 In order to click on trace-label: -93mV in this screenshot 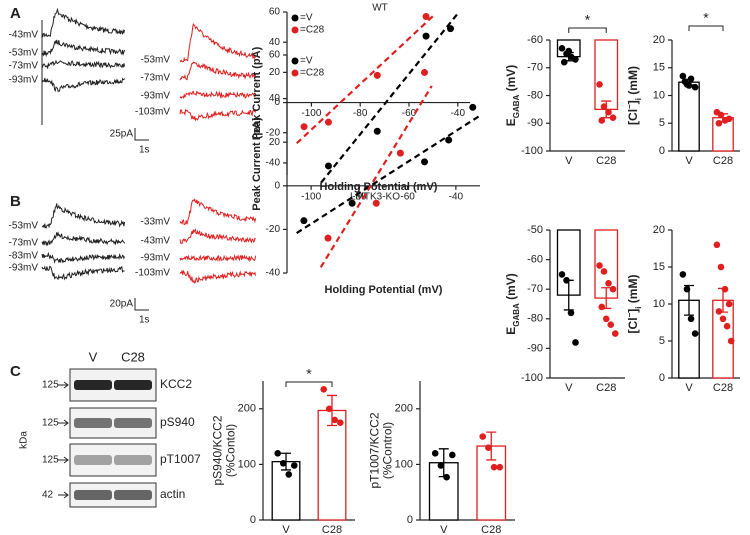, I will do `click(24, 268)`.